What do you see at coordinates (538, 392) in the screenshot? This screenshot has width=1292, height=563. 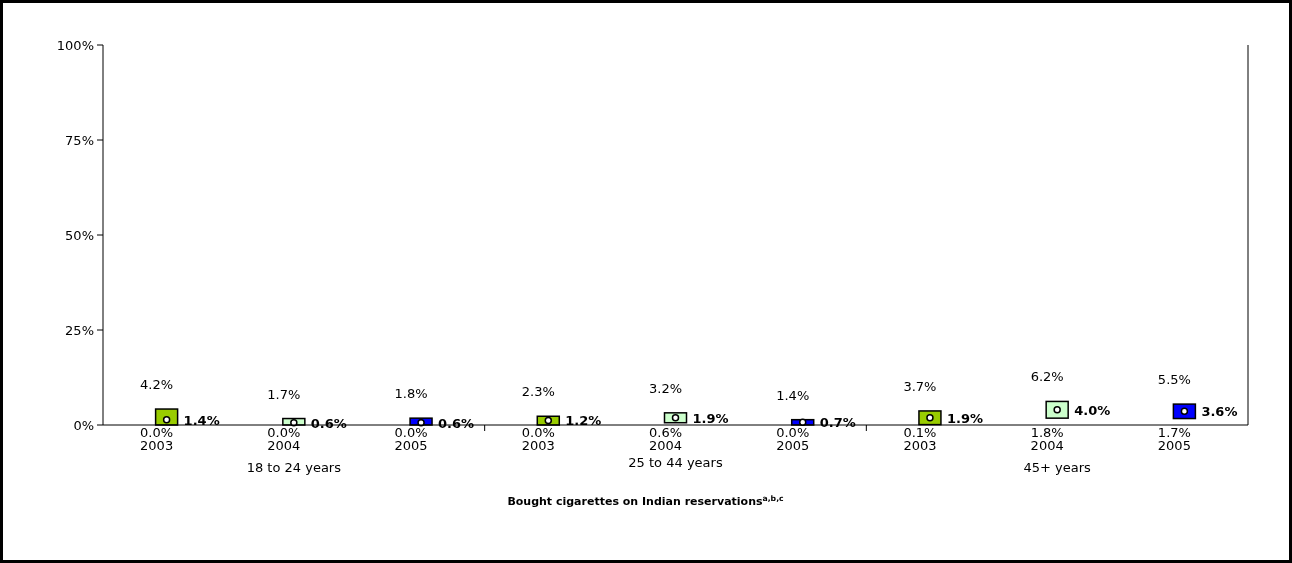 I see `data-label: 2.3%` at bounding box center [538, 392].